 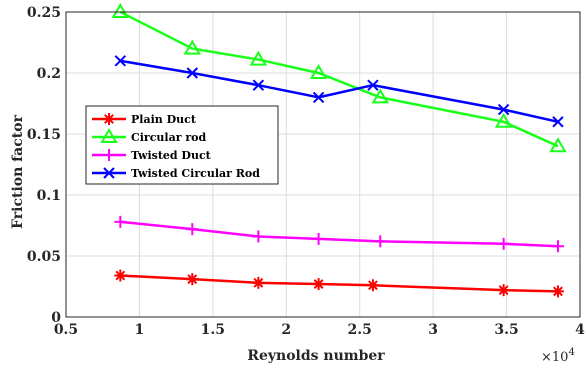 I want to click on x-tick-label: 3, so click(x=433, y=330).